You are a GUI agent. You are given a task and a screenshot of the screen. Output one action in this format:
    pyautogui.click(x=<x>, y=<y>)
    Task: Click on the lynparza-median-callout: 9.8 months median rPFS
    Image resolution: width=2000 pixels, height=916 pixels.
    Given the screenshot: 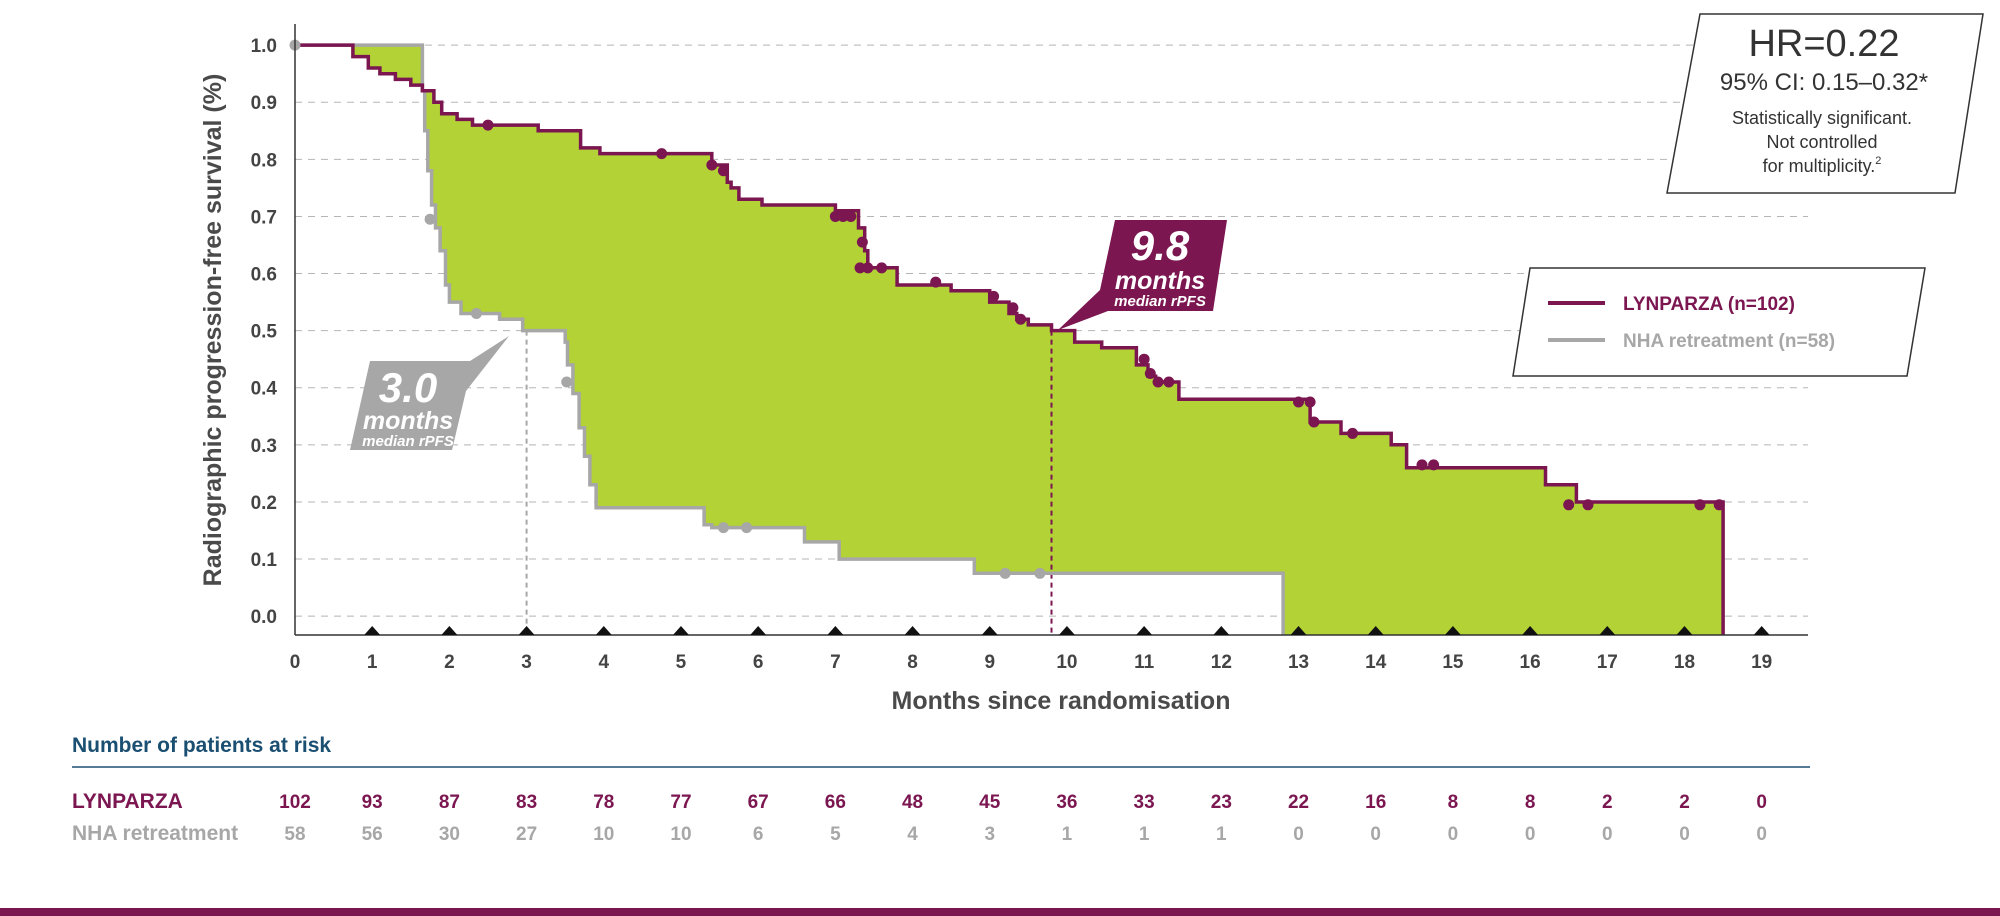 What is the action you would take?
    pyautogui.click(x=1142, y=275)
    